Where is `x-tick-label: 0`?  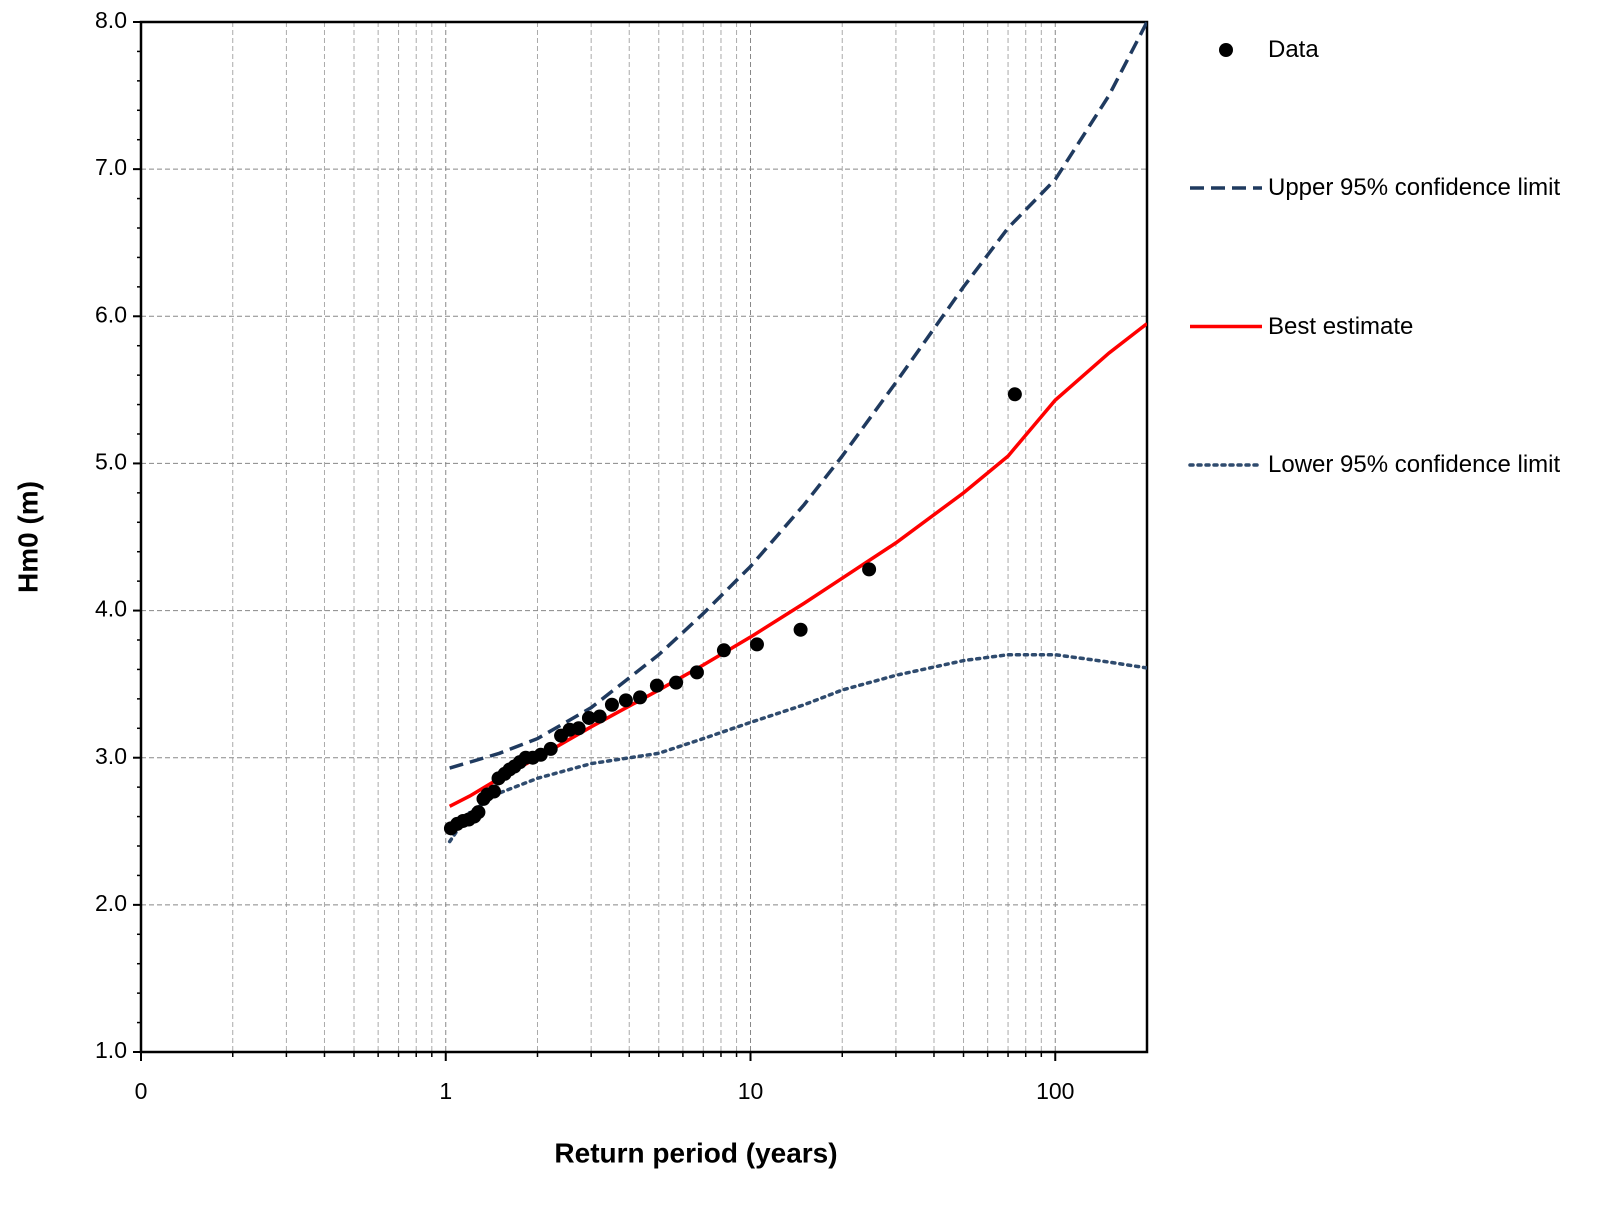
x-tick-label: 0 is located at coordinates (141, 1091).